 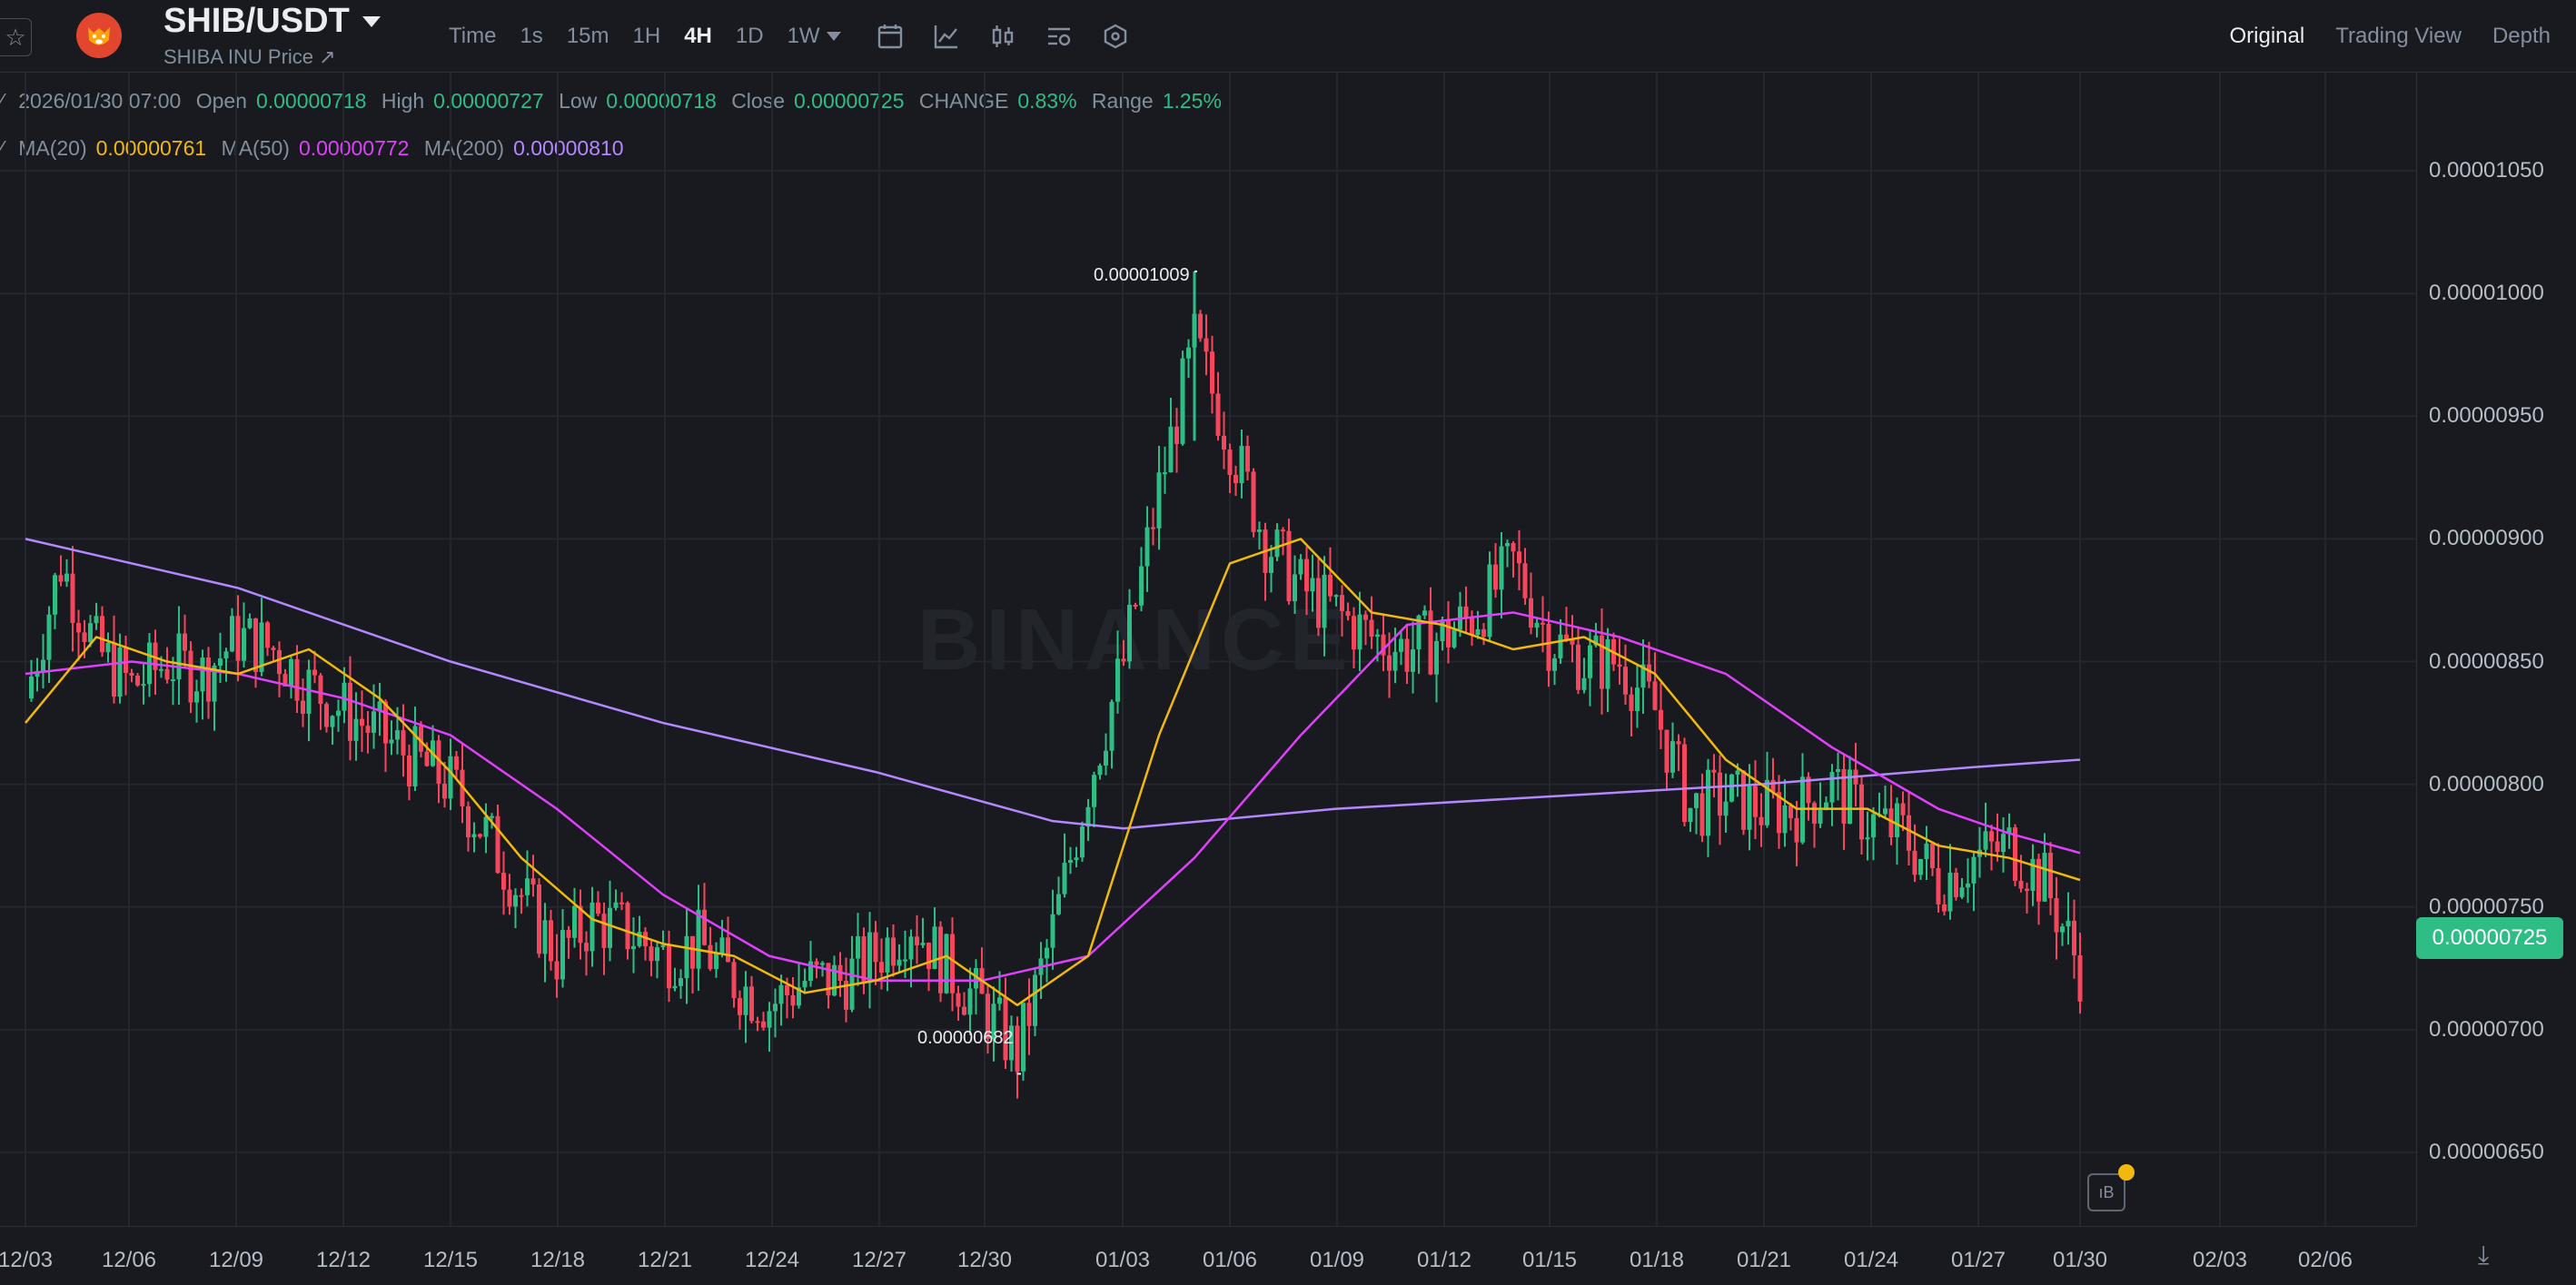 I want to click on more-intervals-chevron-icon, so click(x=833, y=37).